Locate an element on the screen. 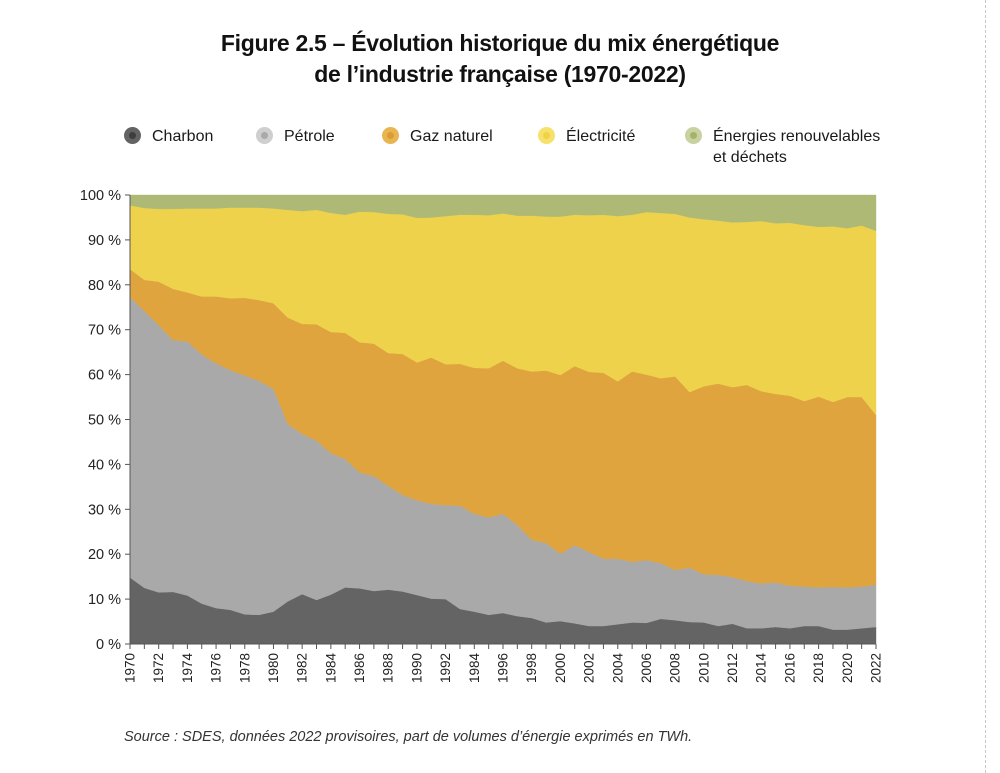  x-tick-label: 1980 is located at coordinates (273, 668).